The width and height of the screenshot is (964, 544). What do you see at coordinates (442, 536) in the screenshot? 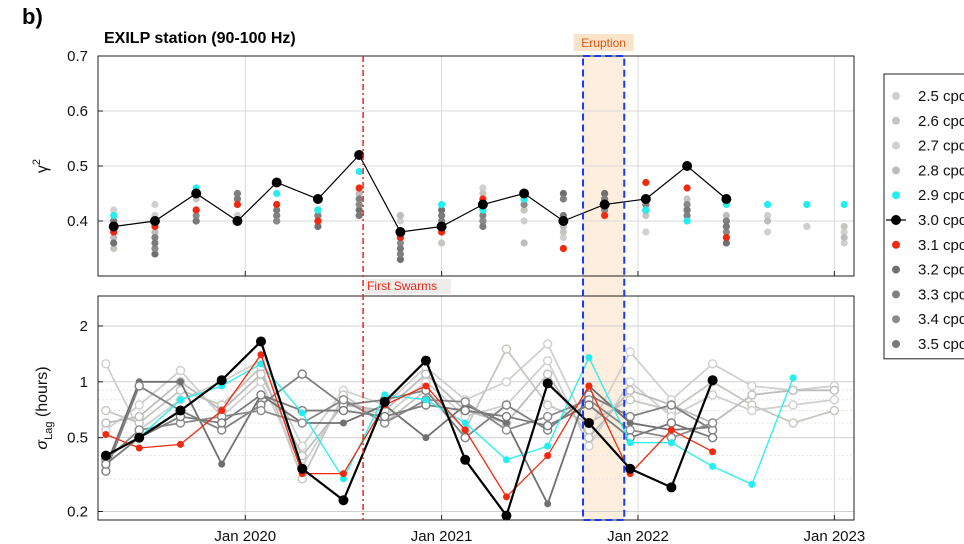
I see `x-tick-label: Jan 2021` at bounding box center [442, 536].